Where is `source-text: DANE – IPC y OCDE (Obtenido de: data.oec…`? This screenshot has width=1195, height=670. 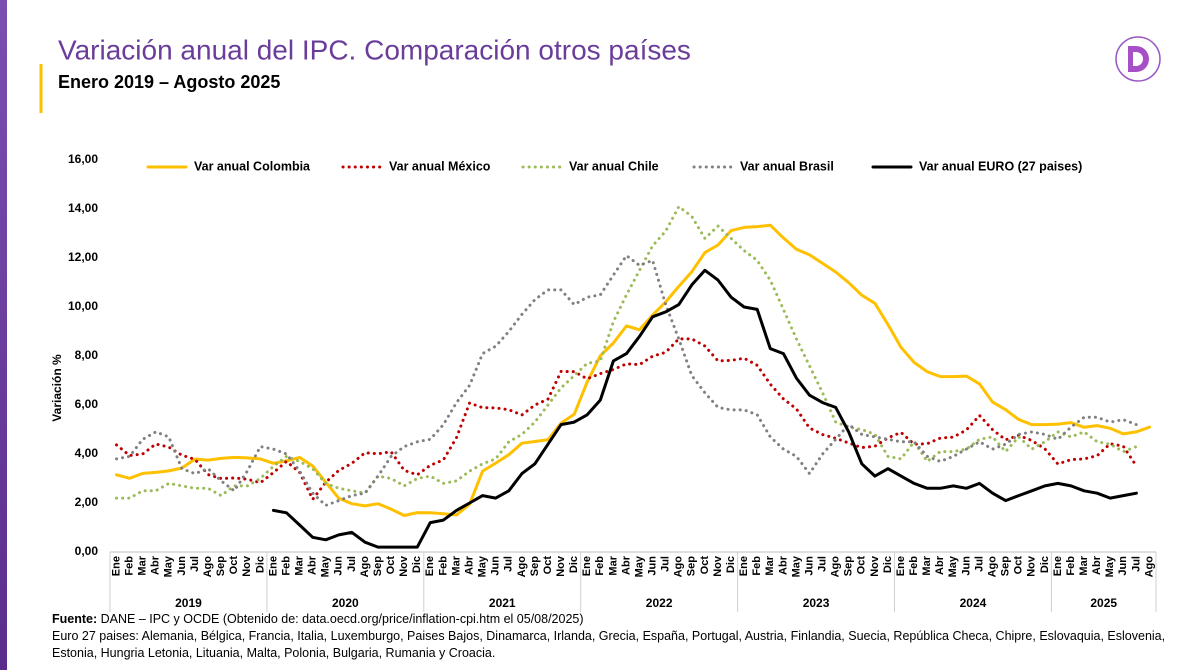 source-text: DANE – IPC y OCDE (Obtenido de: data.oec… is located at coordinates (342, 619).